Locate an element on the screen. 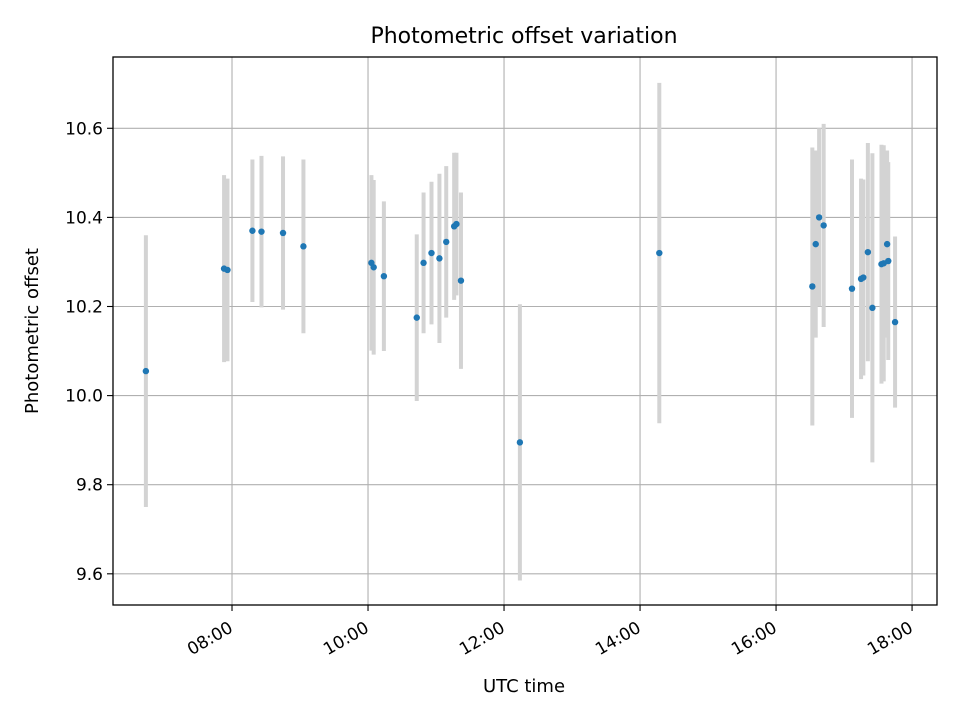  y-tick-label: 10.6 is located at coordinates (84, 129).